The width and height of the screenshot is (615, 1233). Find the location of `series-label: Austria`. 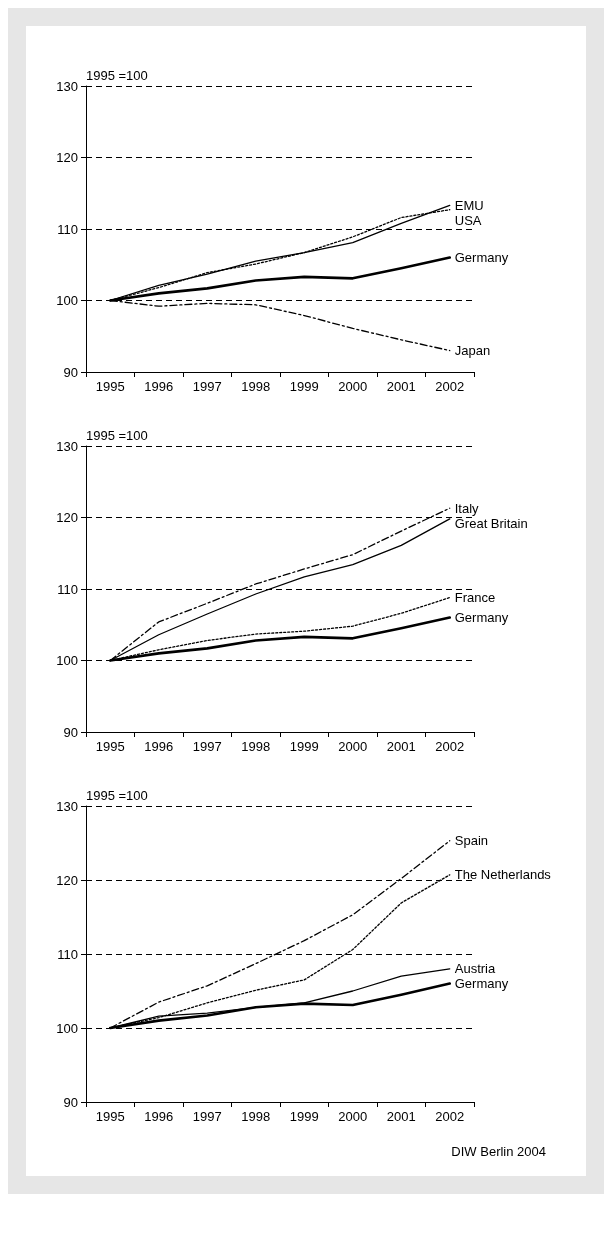

series-label: Austria is located at coordinates (475, 969).